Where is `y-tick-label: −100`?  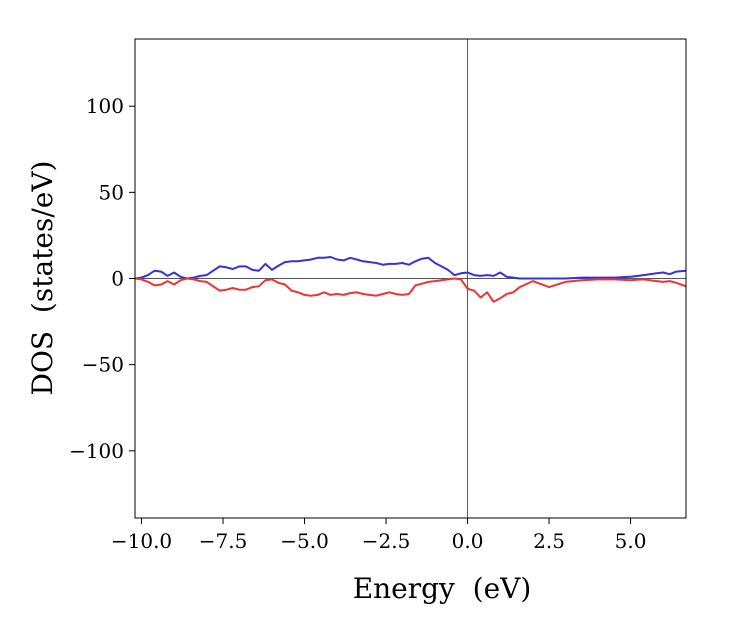
y-tick-label: −100 is located at coordinates (96, 451).